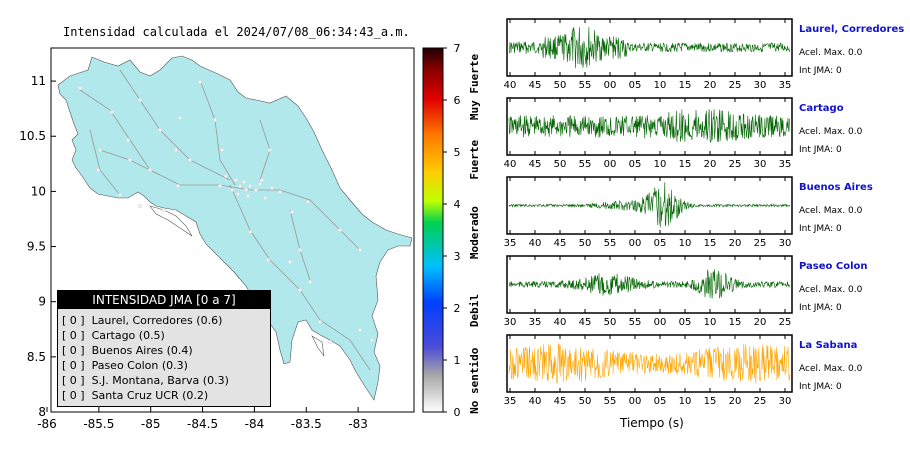 This screenshot has height=460, width=910. Describe the element at coordinates (151, 424) in the screenshot. I see `x-tick-label: -85` at that location.